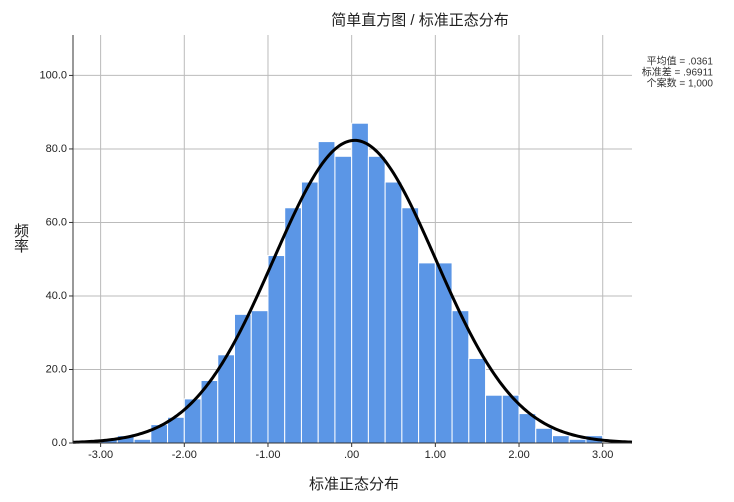  Describe the element at coordinates (680, 83) in the screenshot. I see `stat-n: 个案数 = 1,000` at that location.